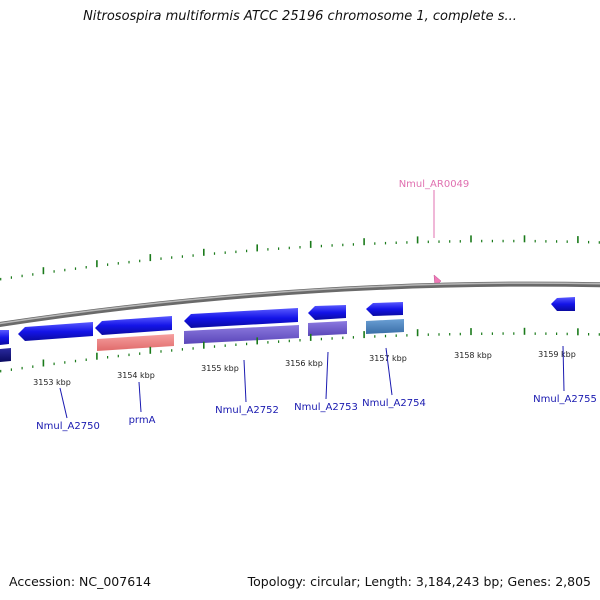  I want to click on gene-feature-prmA, so click(133, 325).